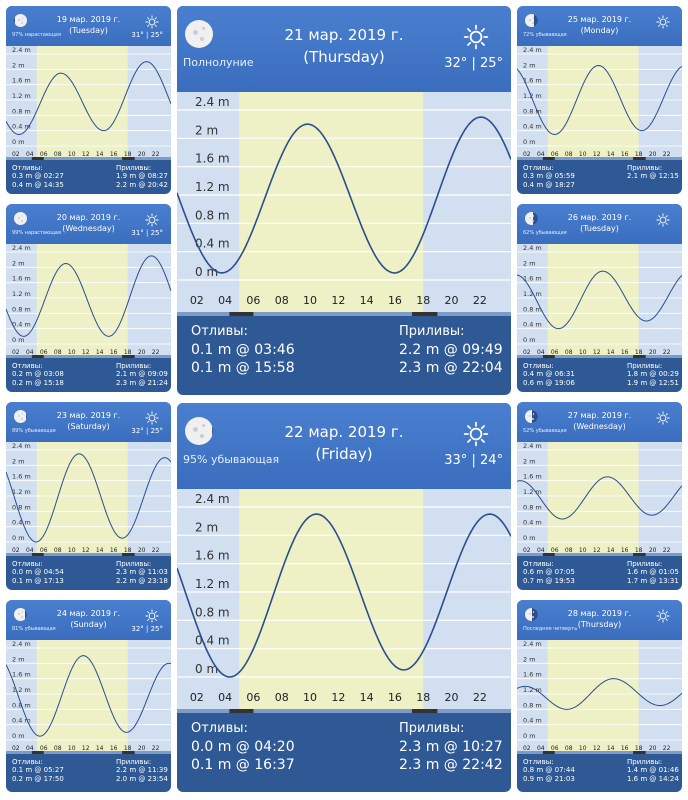  What do you see at coordinates (667, 550) in the screenshot?
I see `x-tick-label: 22` at bounding box center [667, 550].